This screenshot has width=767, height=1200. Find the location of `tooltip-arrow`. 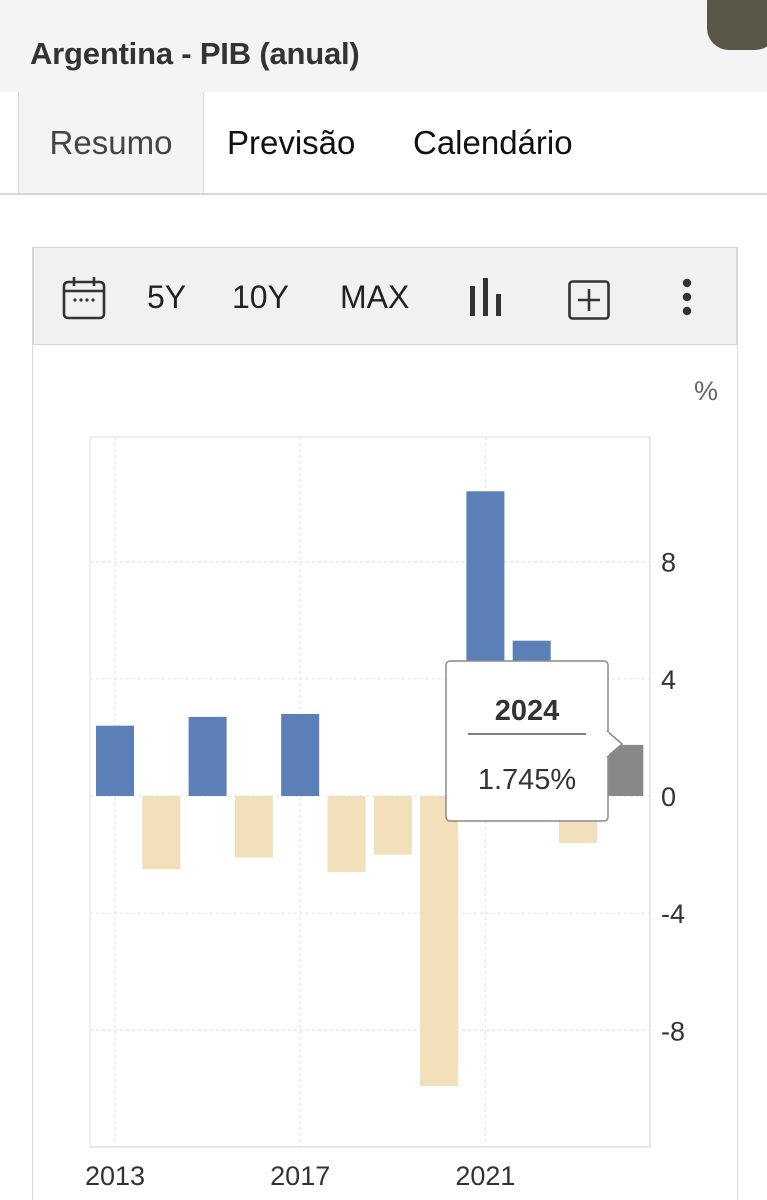

tooltip-arrow is located at coordinates (615, 744).